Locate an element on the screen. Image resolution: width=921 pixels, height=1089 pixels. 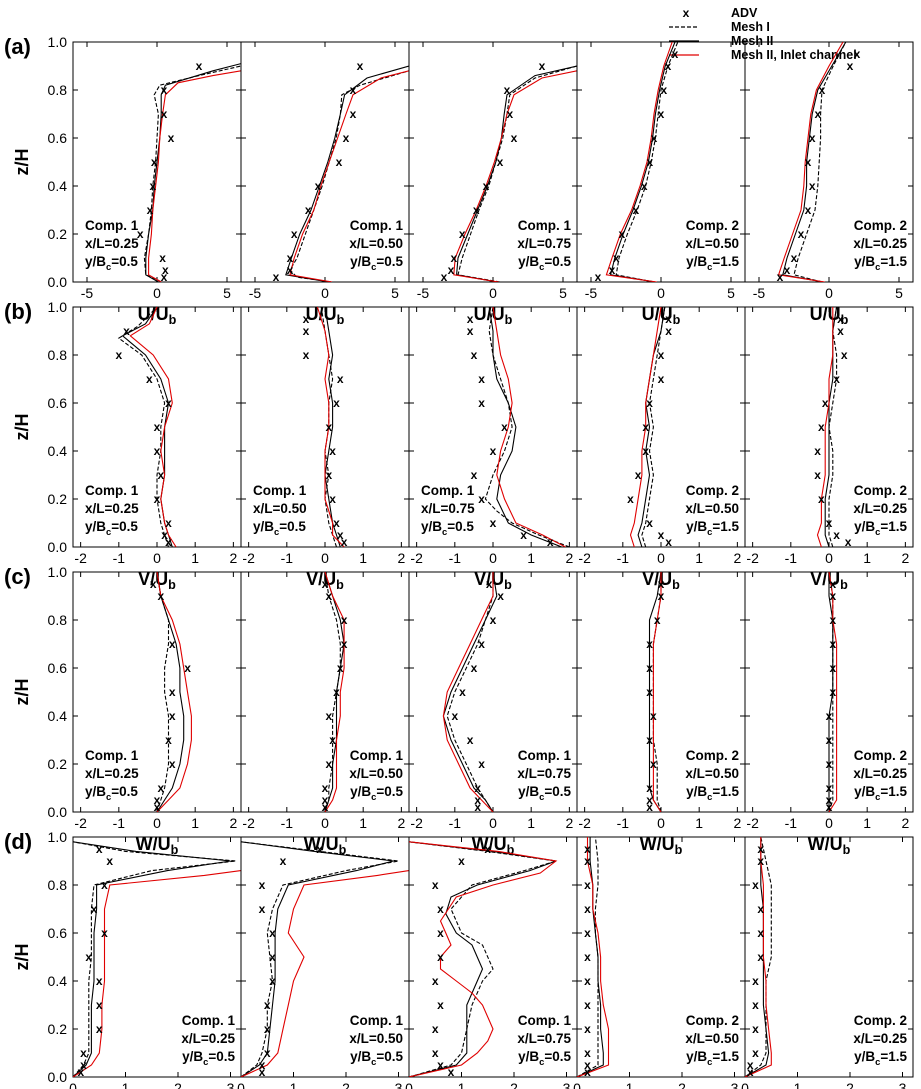
annotation-y-position: y/Bc=0.5 is located at coordinates (544, 263).